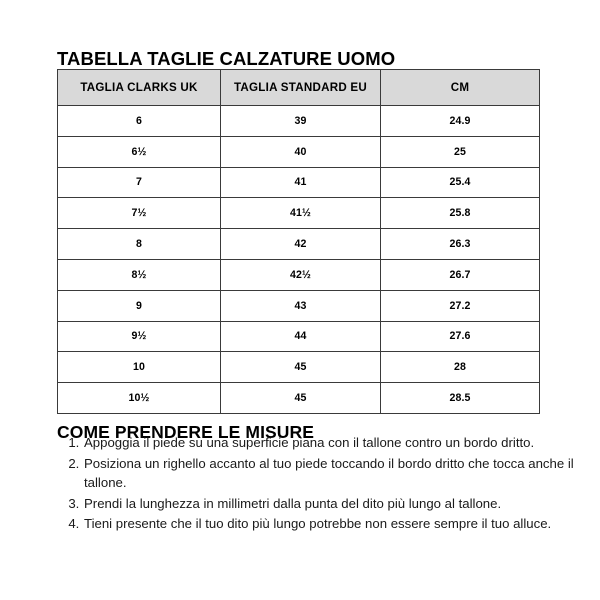 The width and height of the screenshot is (600, 600). I want to click on table-row: 9 43 27.2, so click(298, 305).